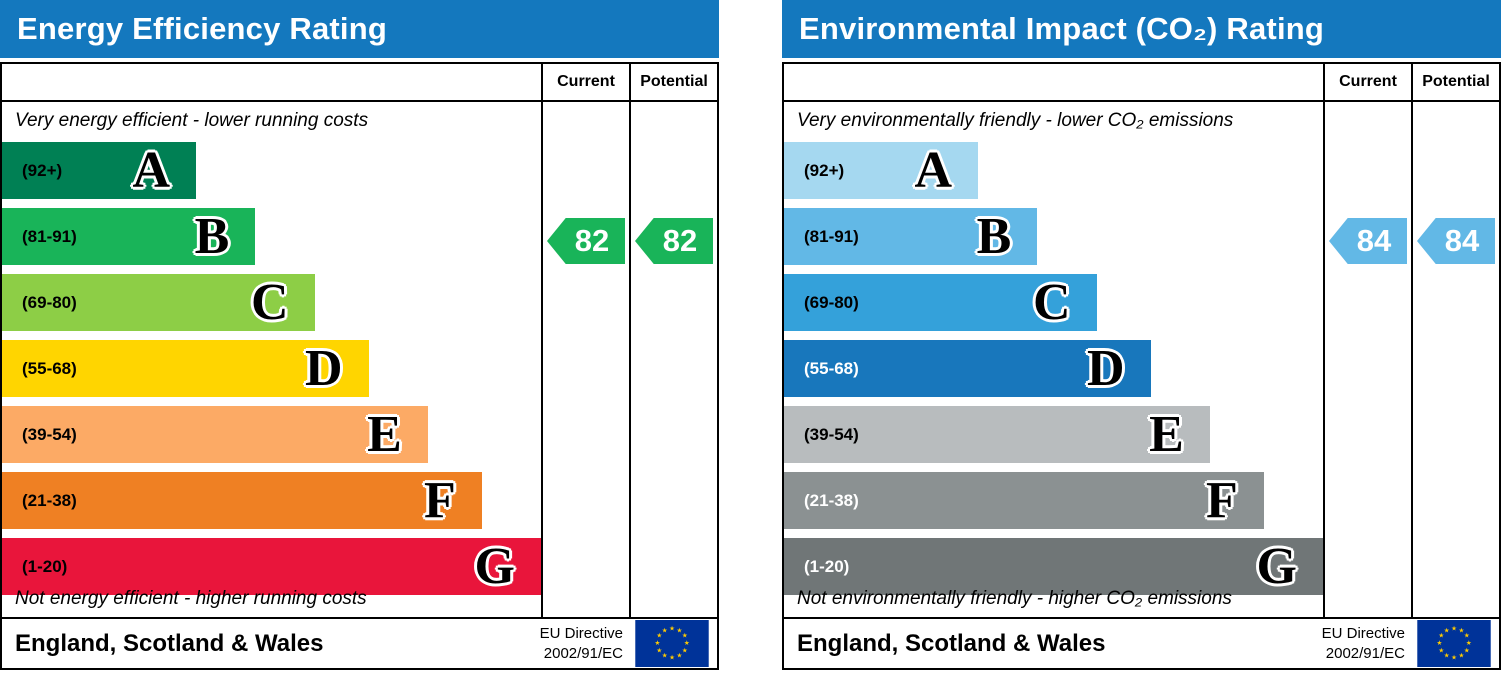 The image size is (1501, 675). Describe the element at coordinates (585, 82) in the screenshot. I see `current-column-header: Current` at that location.